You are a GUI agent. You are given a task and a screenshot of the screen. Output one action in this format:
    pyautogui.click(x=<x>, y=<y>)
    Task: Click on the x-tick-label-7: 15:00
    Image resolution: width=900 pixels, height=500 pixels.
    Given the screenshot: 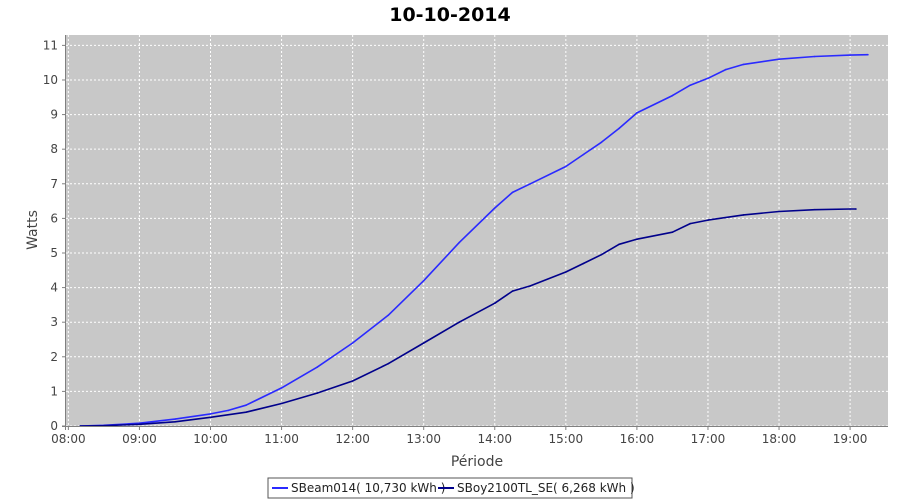 What is the action you would take?
    pyautogui.click(x=566, y=439)
    